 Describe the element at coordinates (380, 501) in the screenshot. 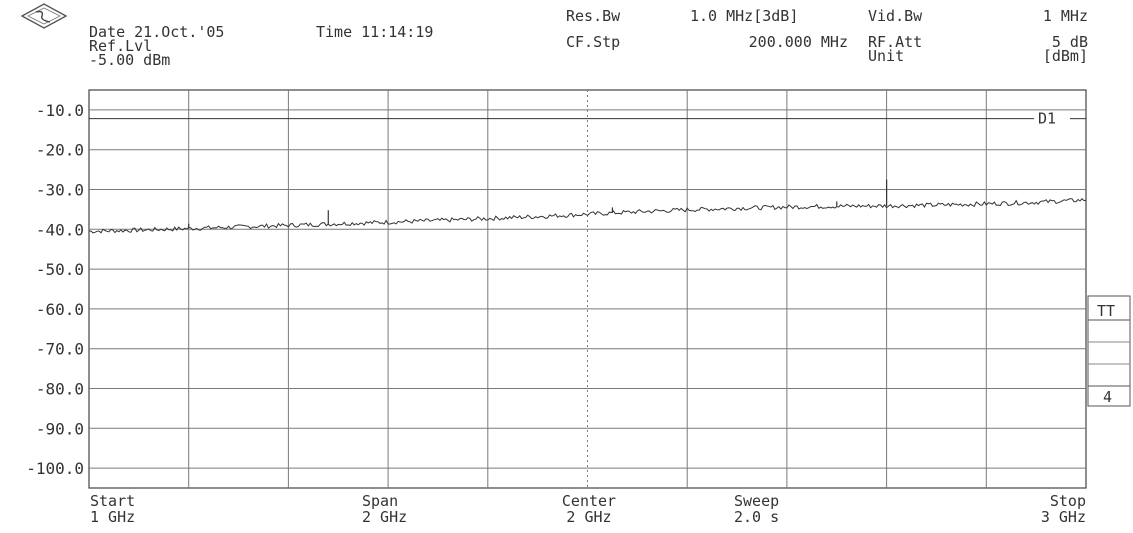

I see `span-label: Span` at that location.